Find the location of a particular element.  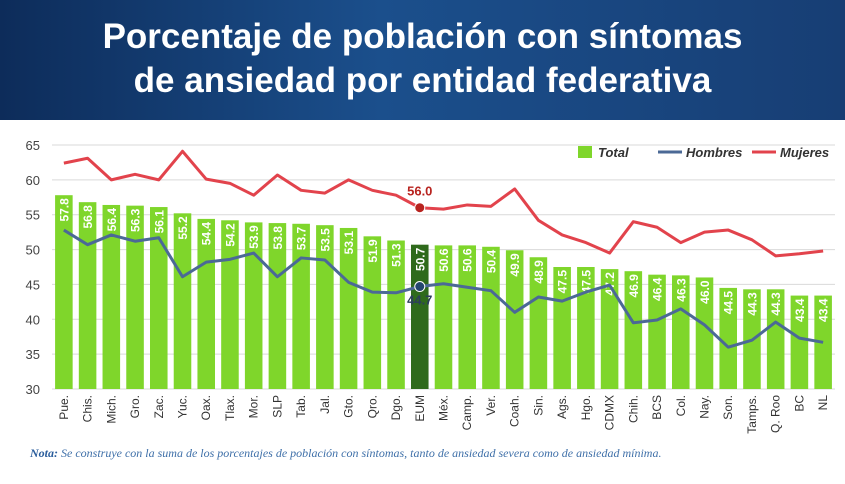

legend-swatch is located at coordinates (585, 152).